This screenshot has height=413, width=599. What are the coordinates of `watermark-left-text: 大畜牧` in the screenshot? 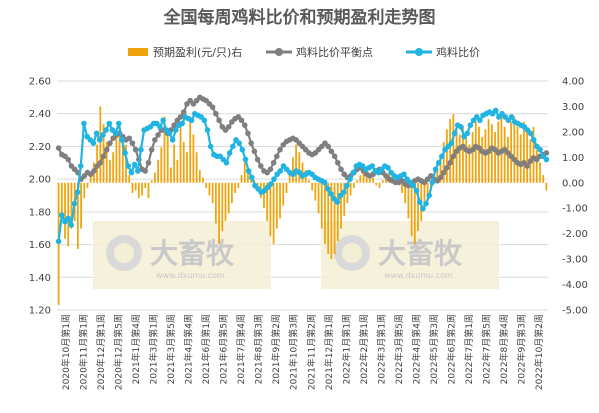 It's located at (192, 253).